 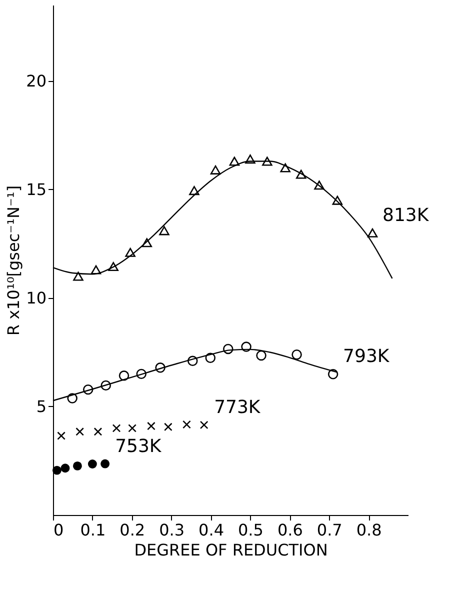 I want to click on x-tick-label: 0.3, so click(x=172, y=530).